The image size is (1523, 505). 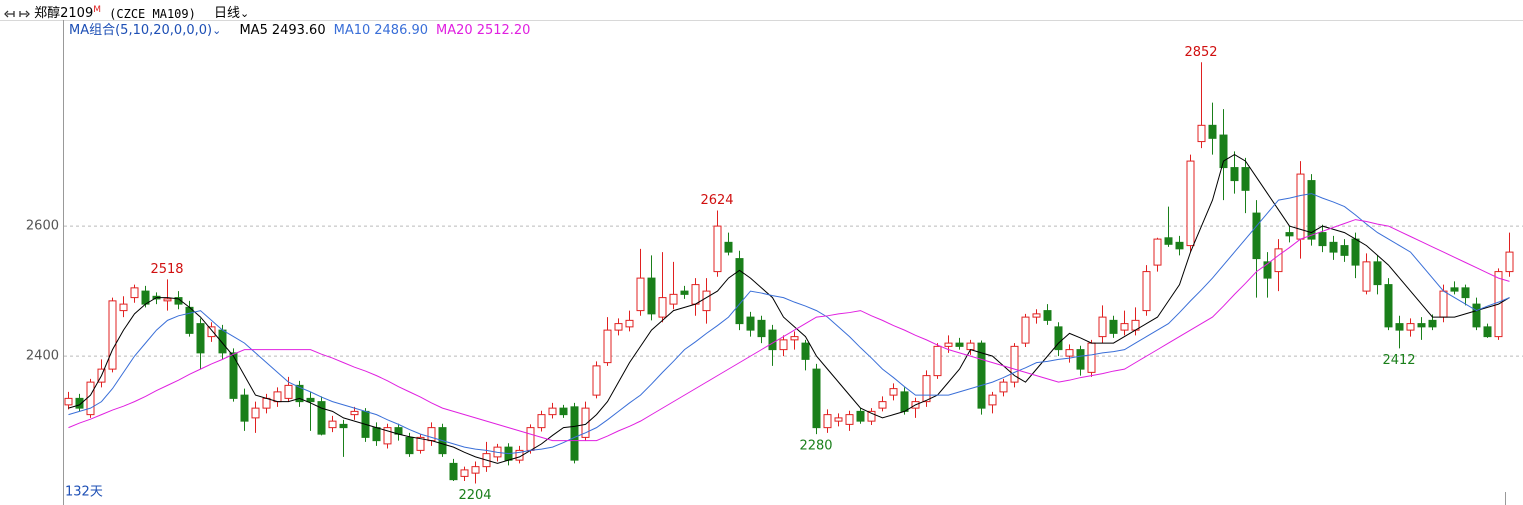 I want to click on low-label: 2412, so click(x=1398, y=360).